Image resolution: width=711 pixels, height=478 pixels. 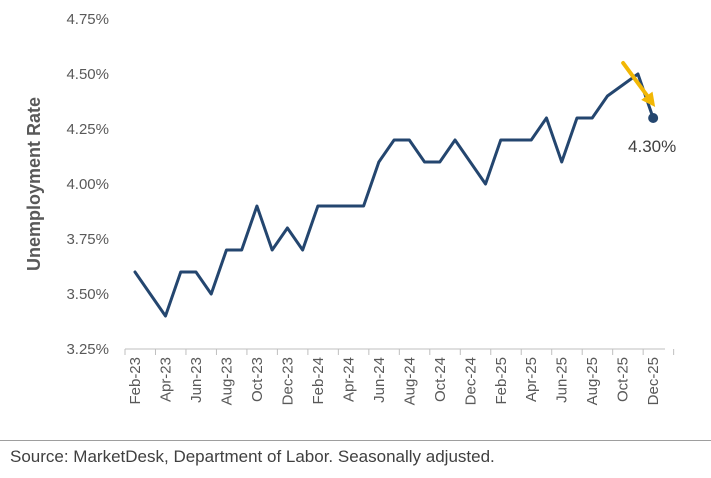 What do you see at coordinates (531, 379) in the screenshot?
I see `x-tick-label: Apr-25` at bounding box center [531, 379].